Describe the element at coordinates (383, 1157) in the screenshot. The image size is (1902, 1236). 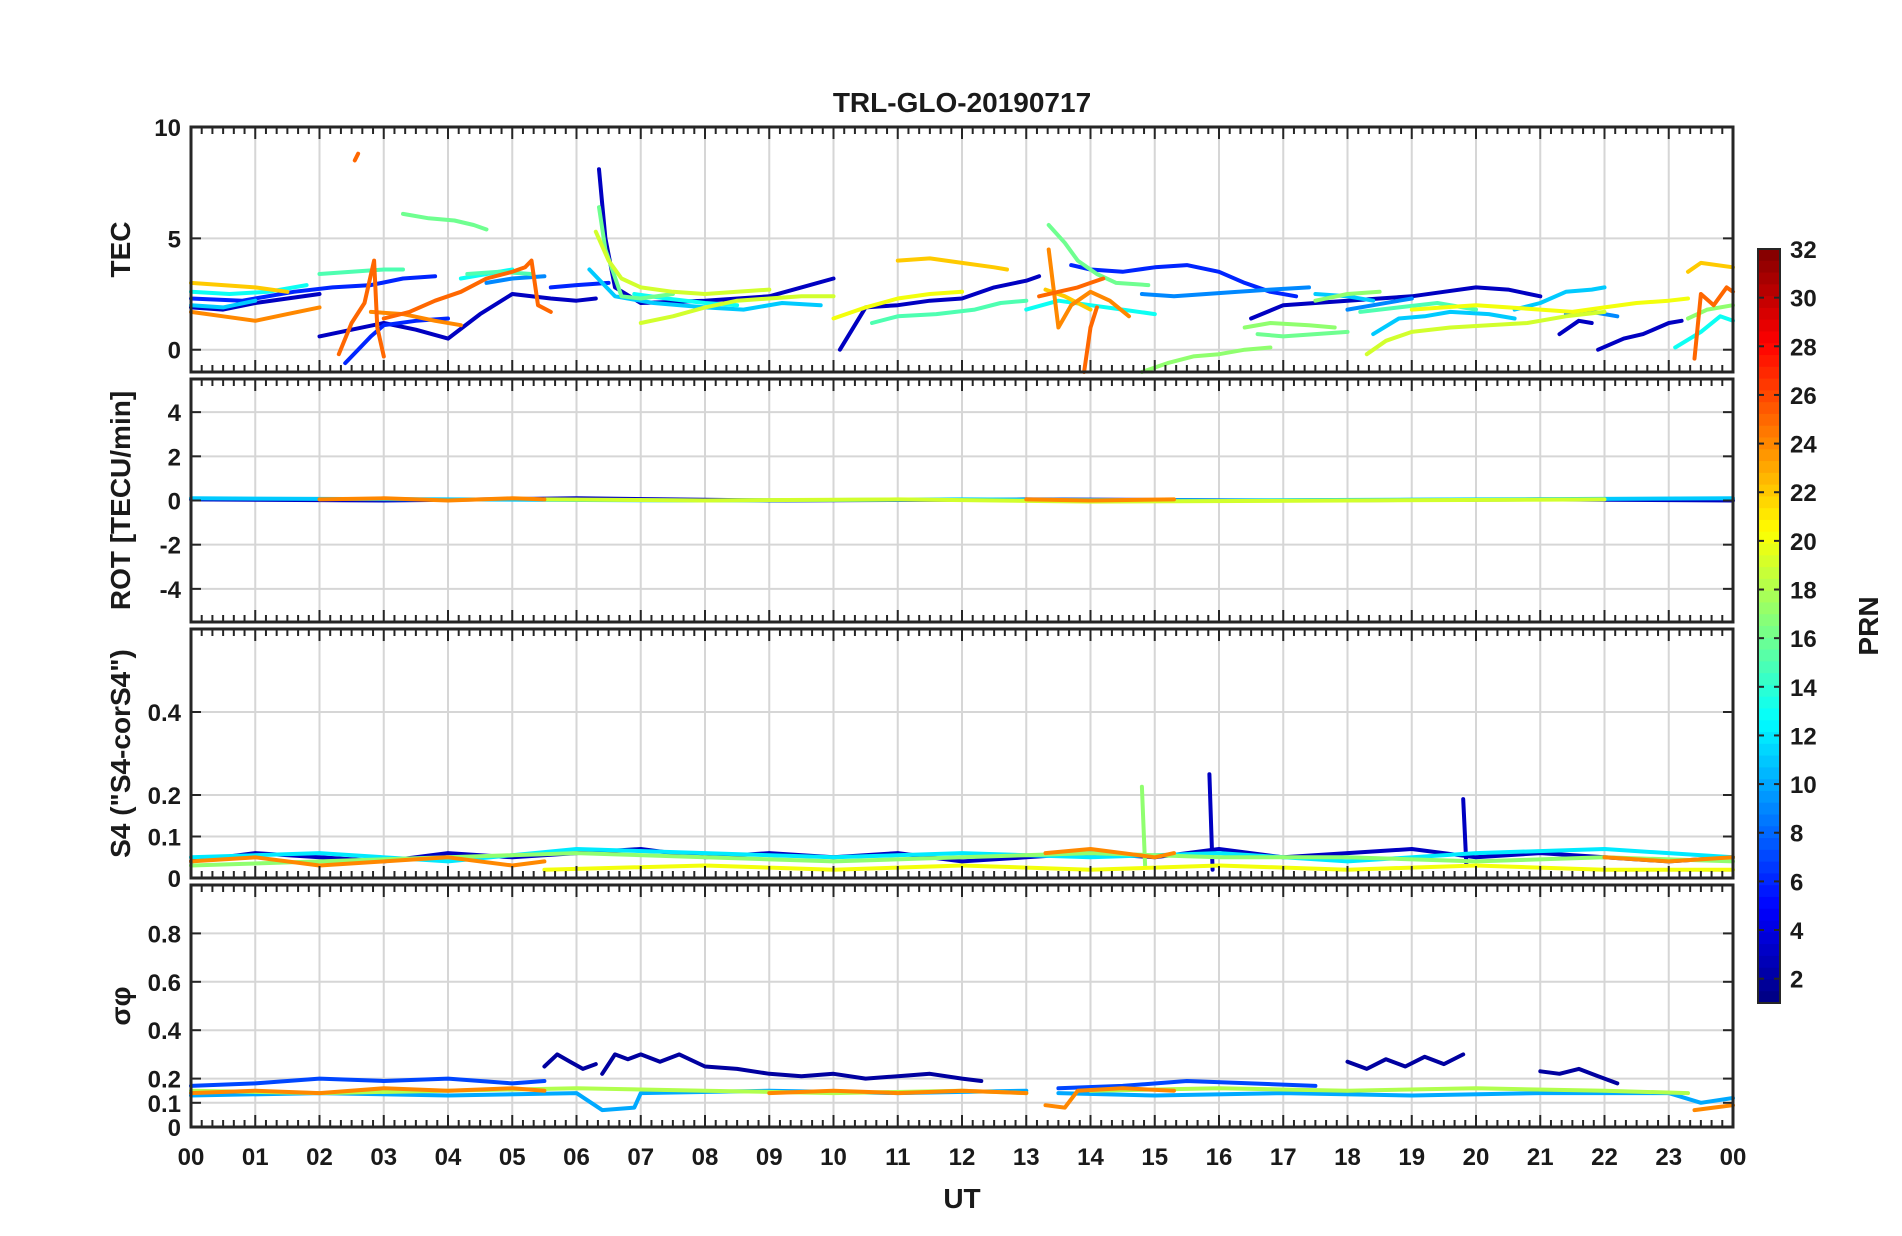
I see `x-tick-label: 03` at that location.